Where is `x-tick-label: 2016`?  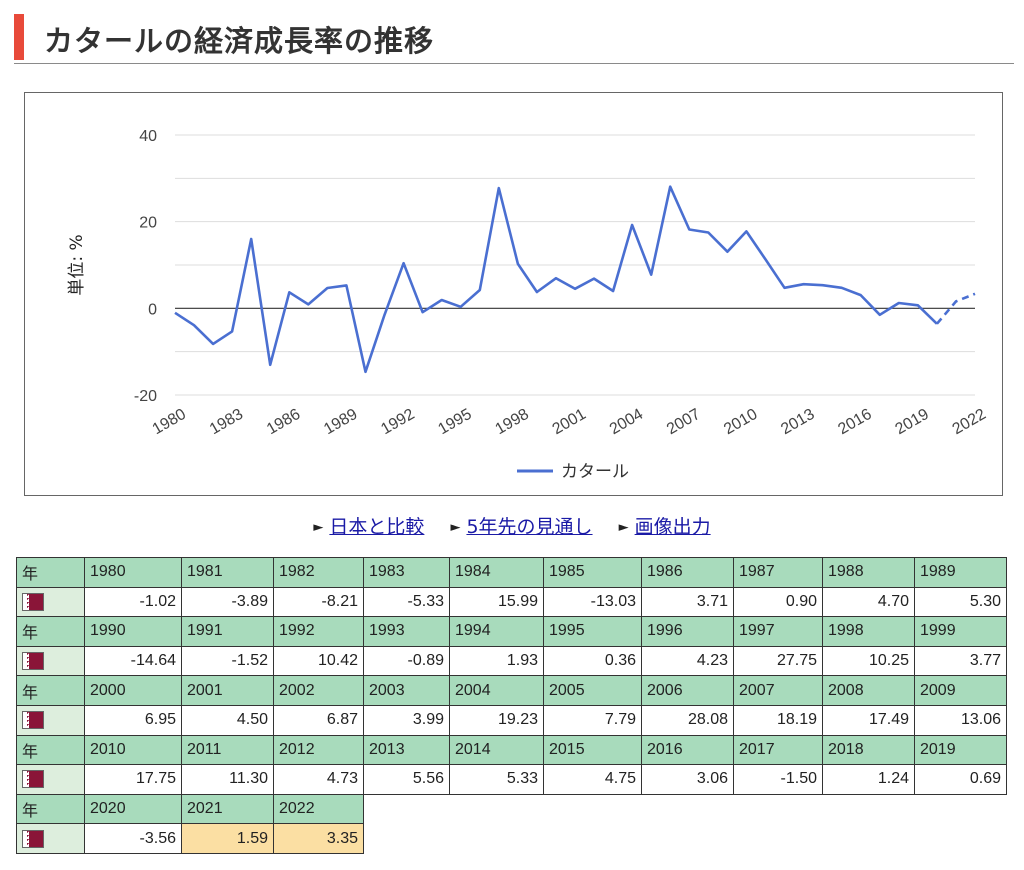
x-tick-label: 2016 is located at coordinates (854, 422).